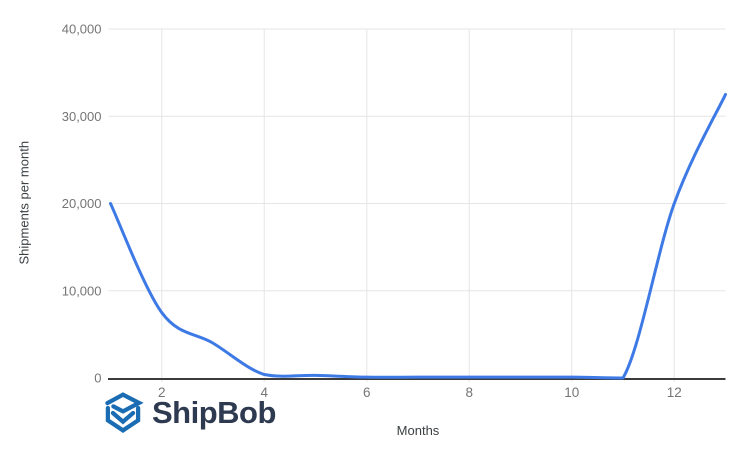  Describe the element at coordinates (571, 392) in the screenshot. I see `x-tick-label: 10` at that location.